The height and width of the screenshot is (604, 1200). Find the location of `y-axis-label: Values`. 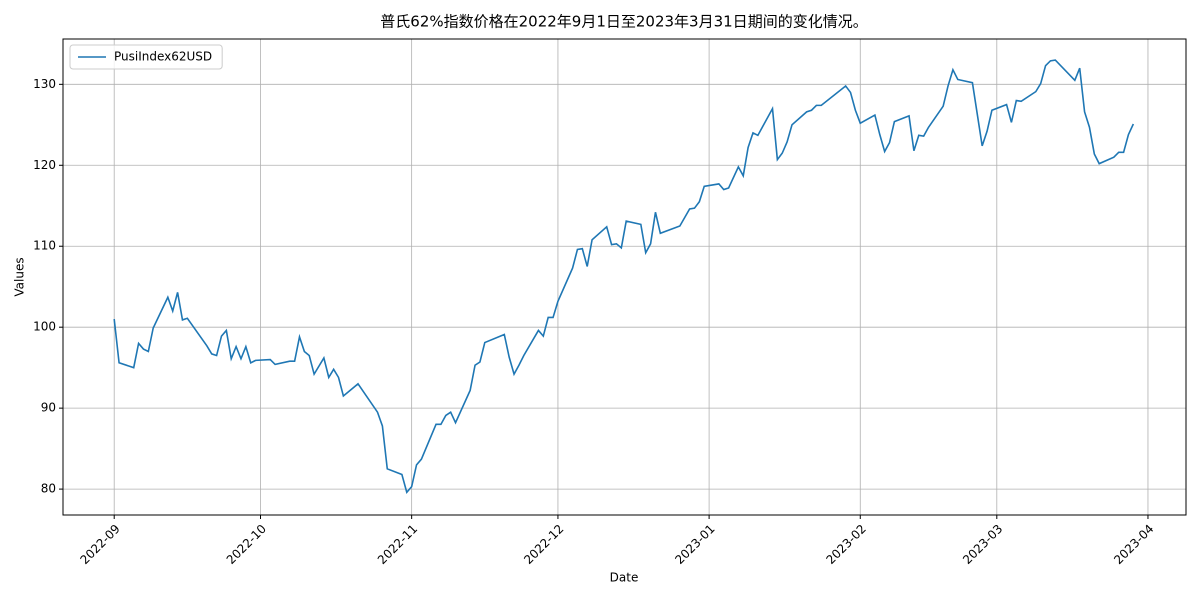

y-axis-label: Values is located at coordinates (20, 276).